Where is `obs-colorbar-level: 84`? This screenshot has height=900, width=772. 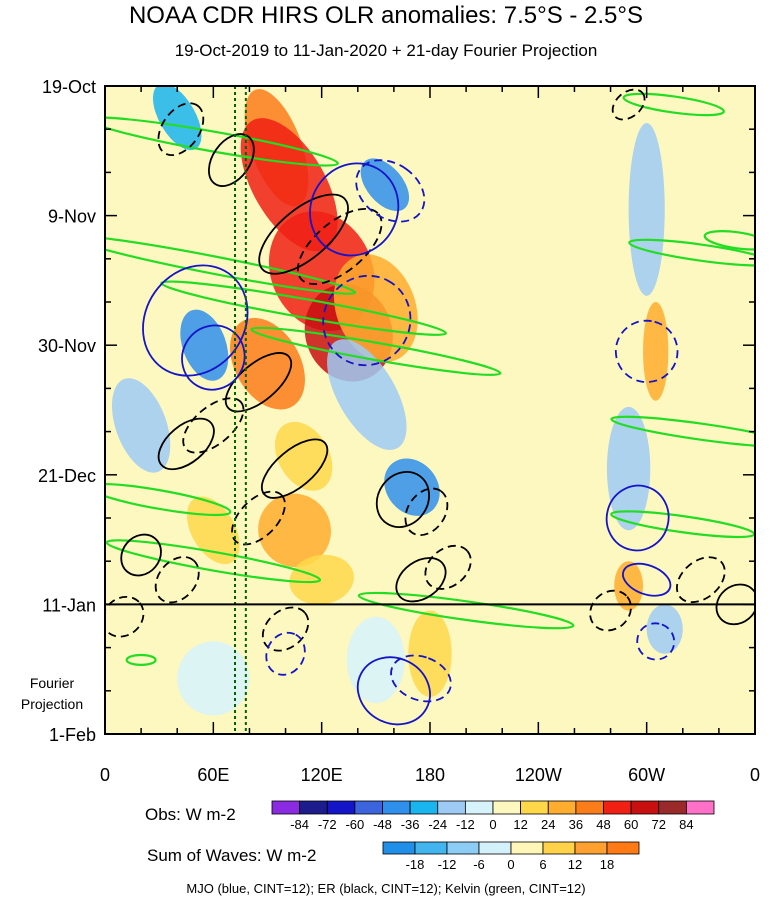
obs-colorbar-level: 84 is located at coordinates (686, 824).